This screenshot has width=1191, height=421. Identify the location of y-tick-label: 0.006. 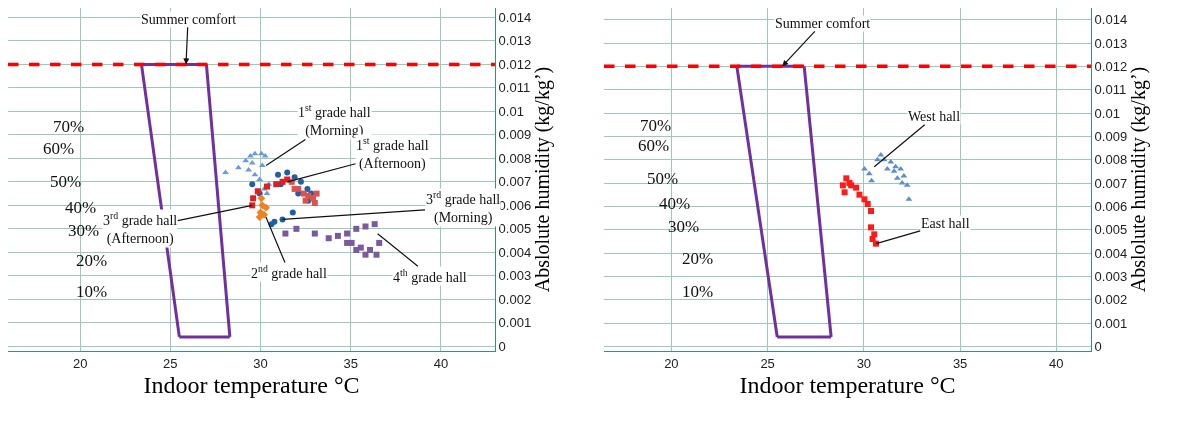
(1111, 206).